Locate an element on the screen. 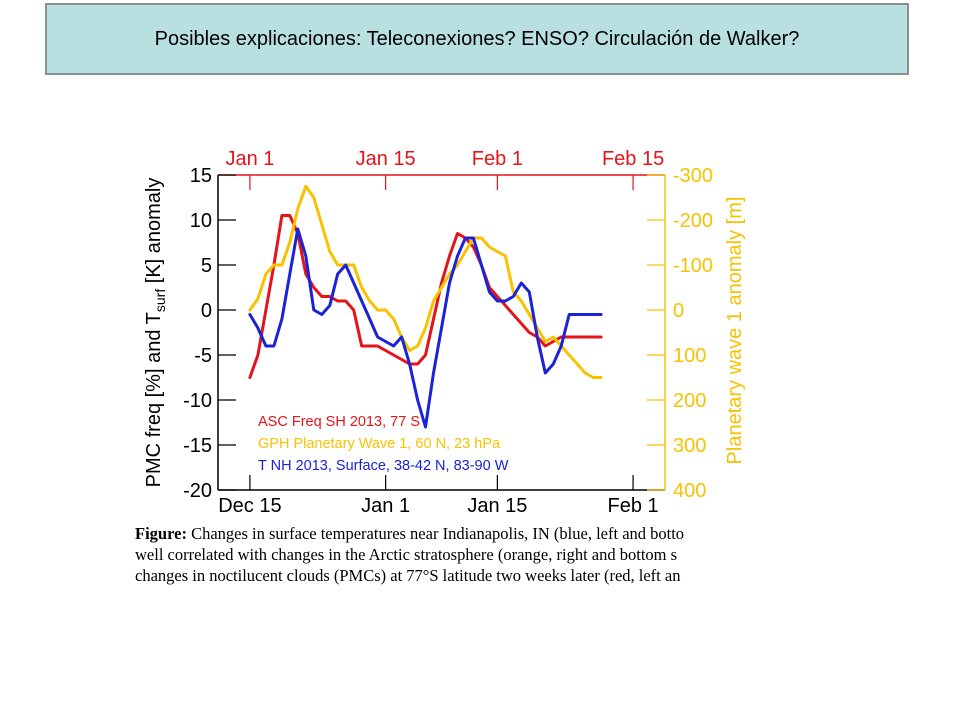  left-tick-label: 10 is located at coordinates (201, 221).